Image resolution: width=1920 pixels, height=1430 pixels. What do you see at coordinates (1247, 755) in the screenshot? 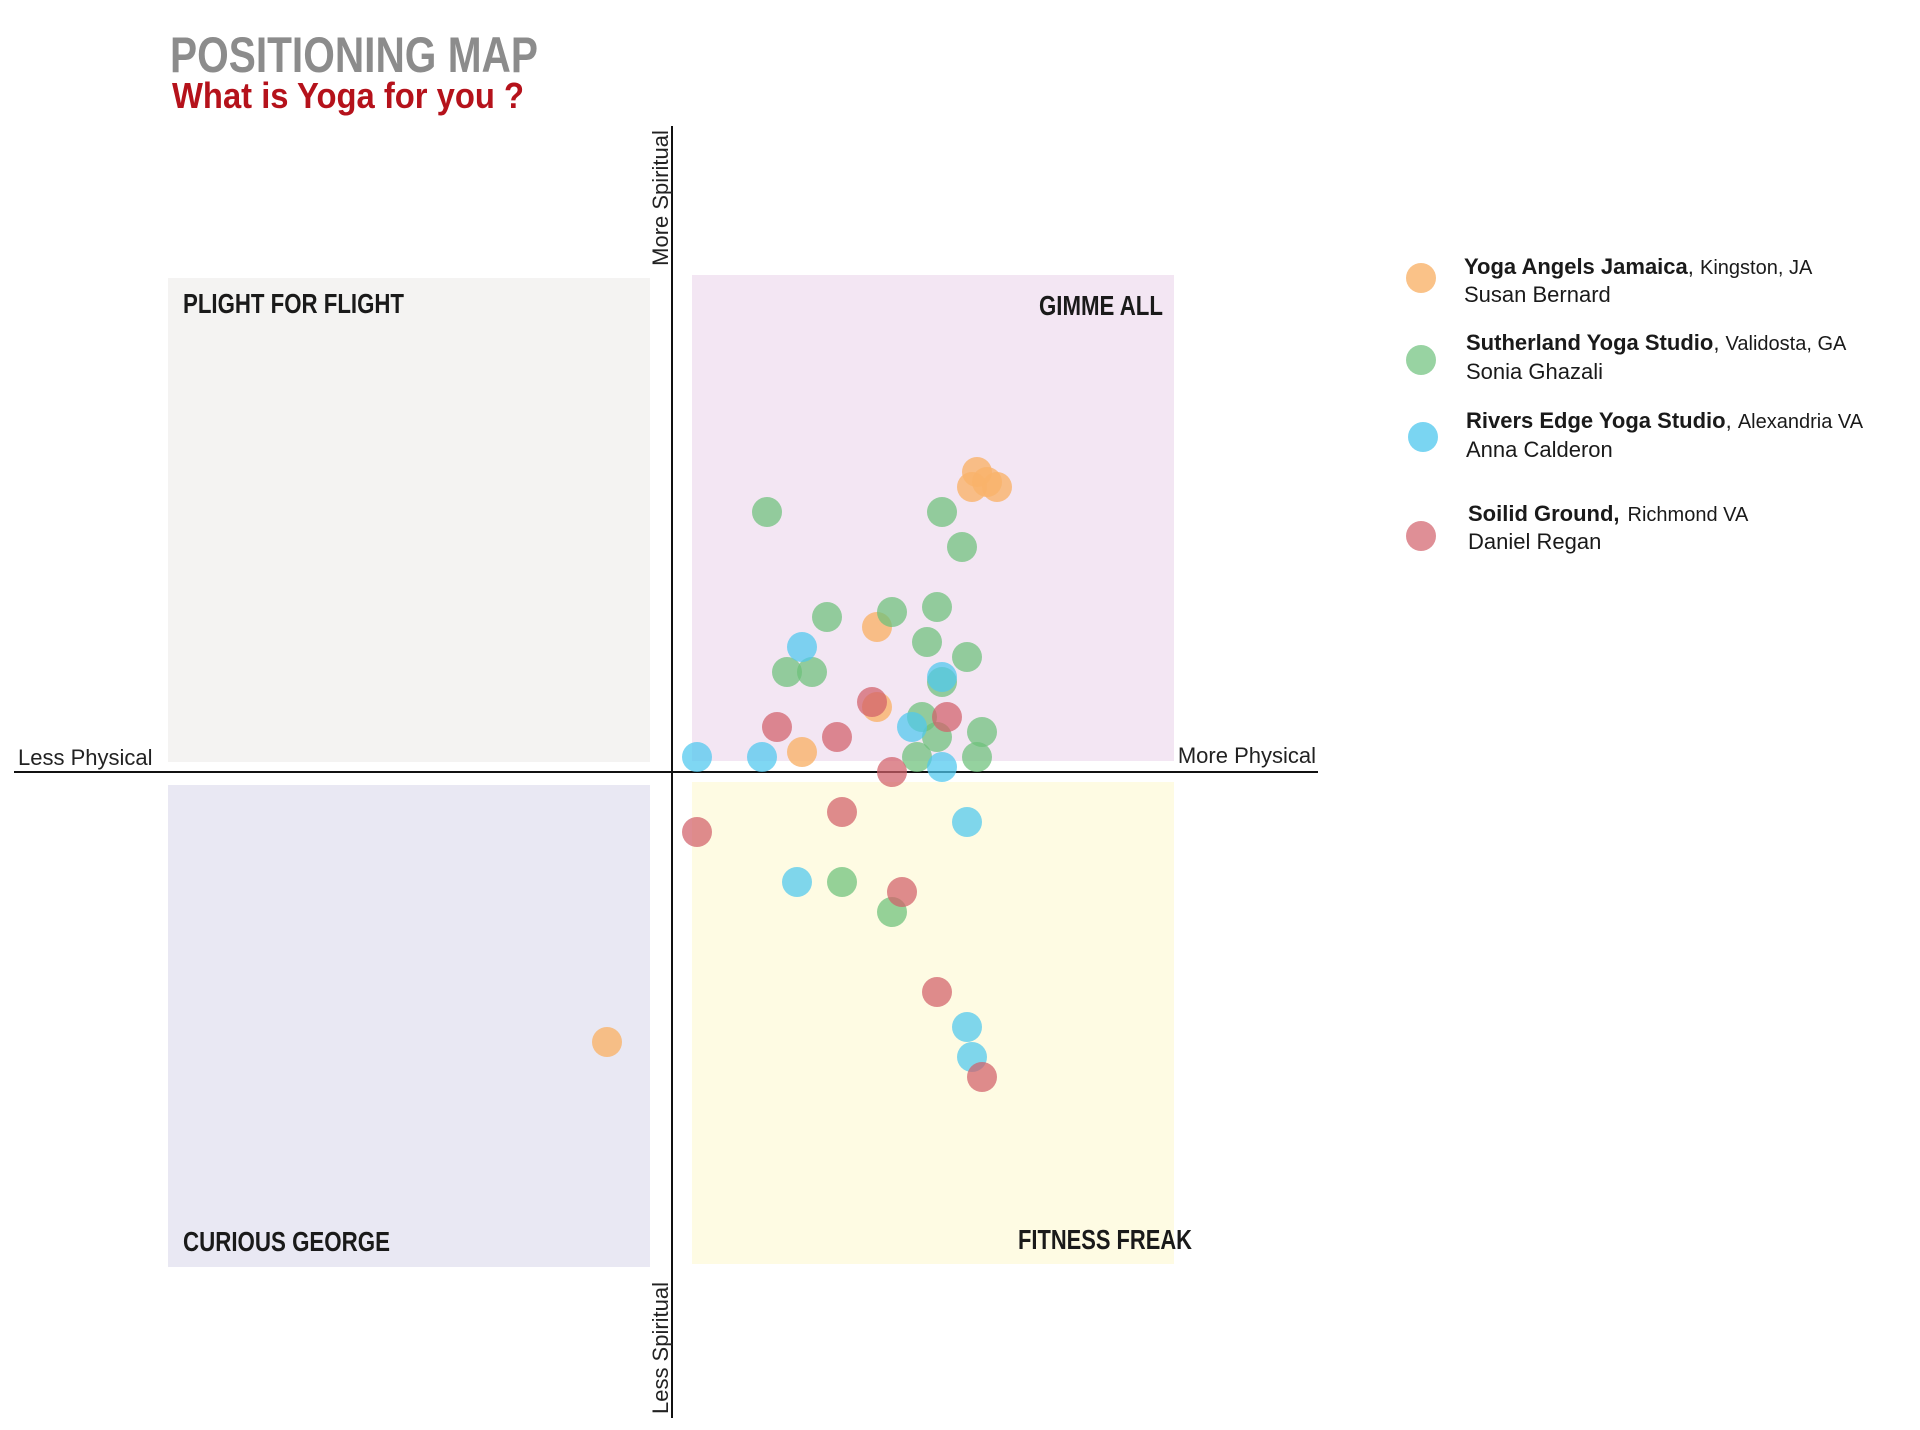
I see `x-axis-label-right: More Physical` at bounding box center [1247, 755].